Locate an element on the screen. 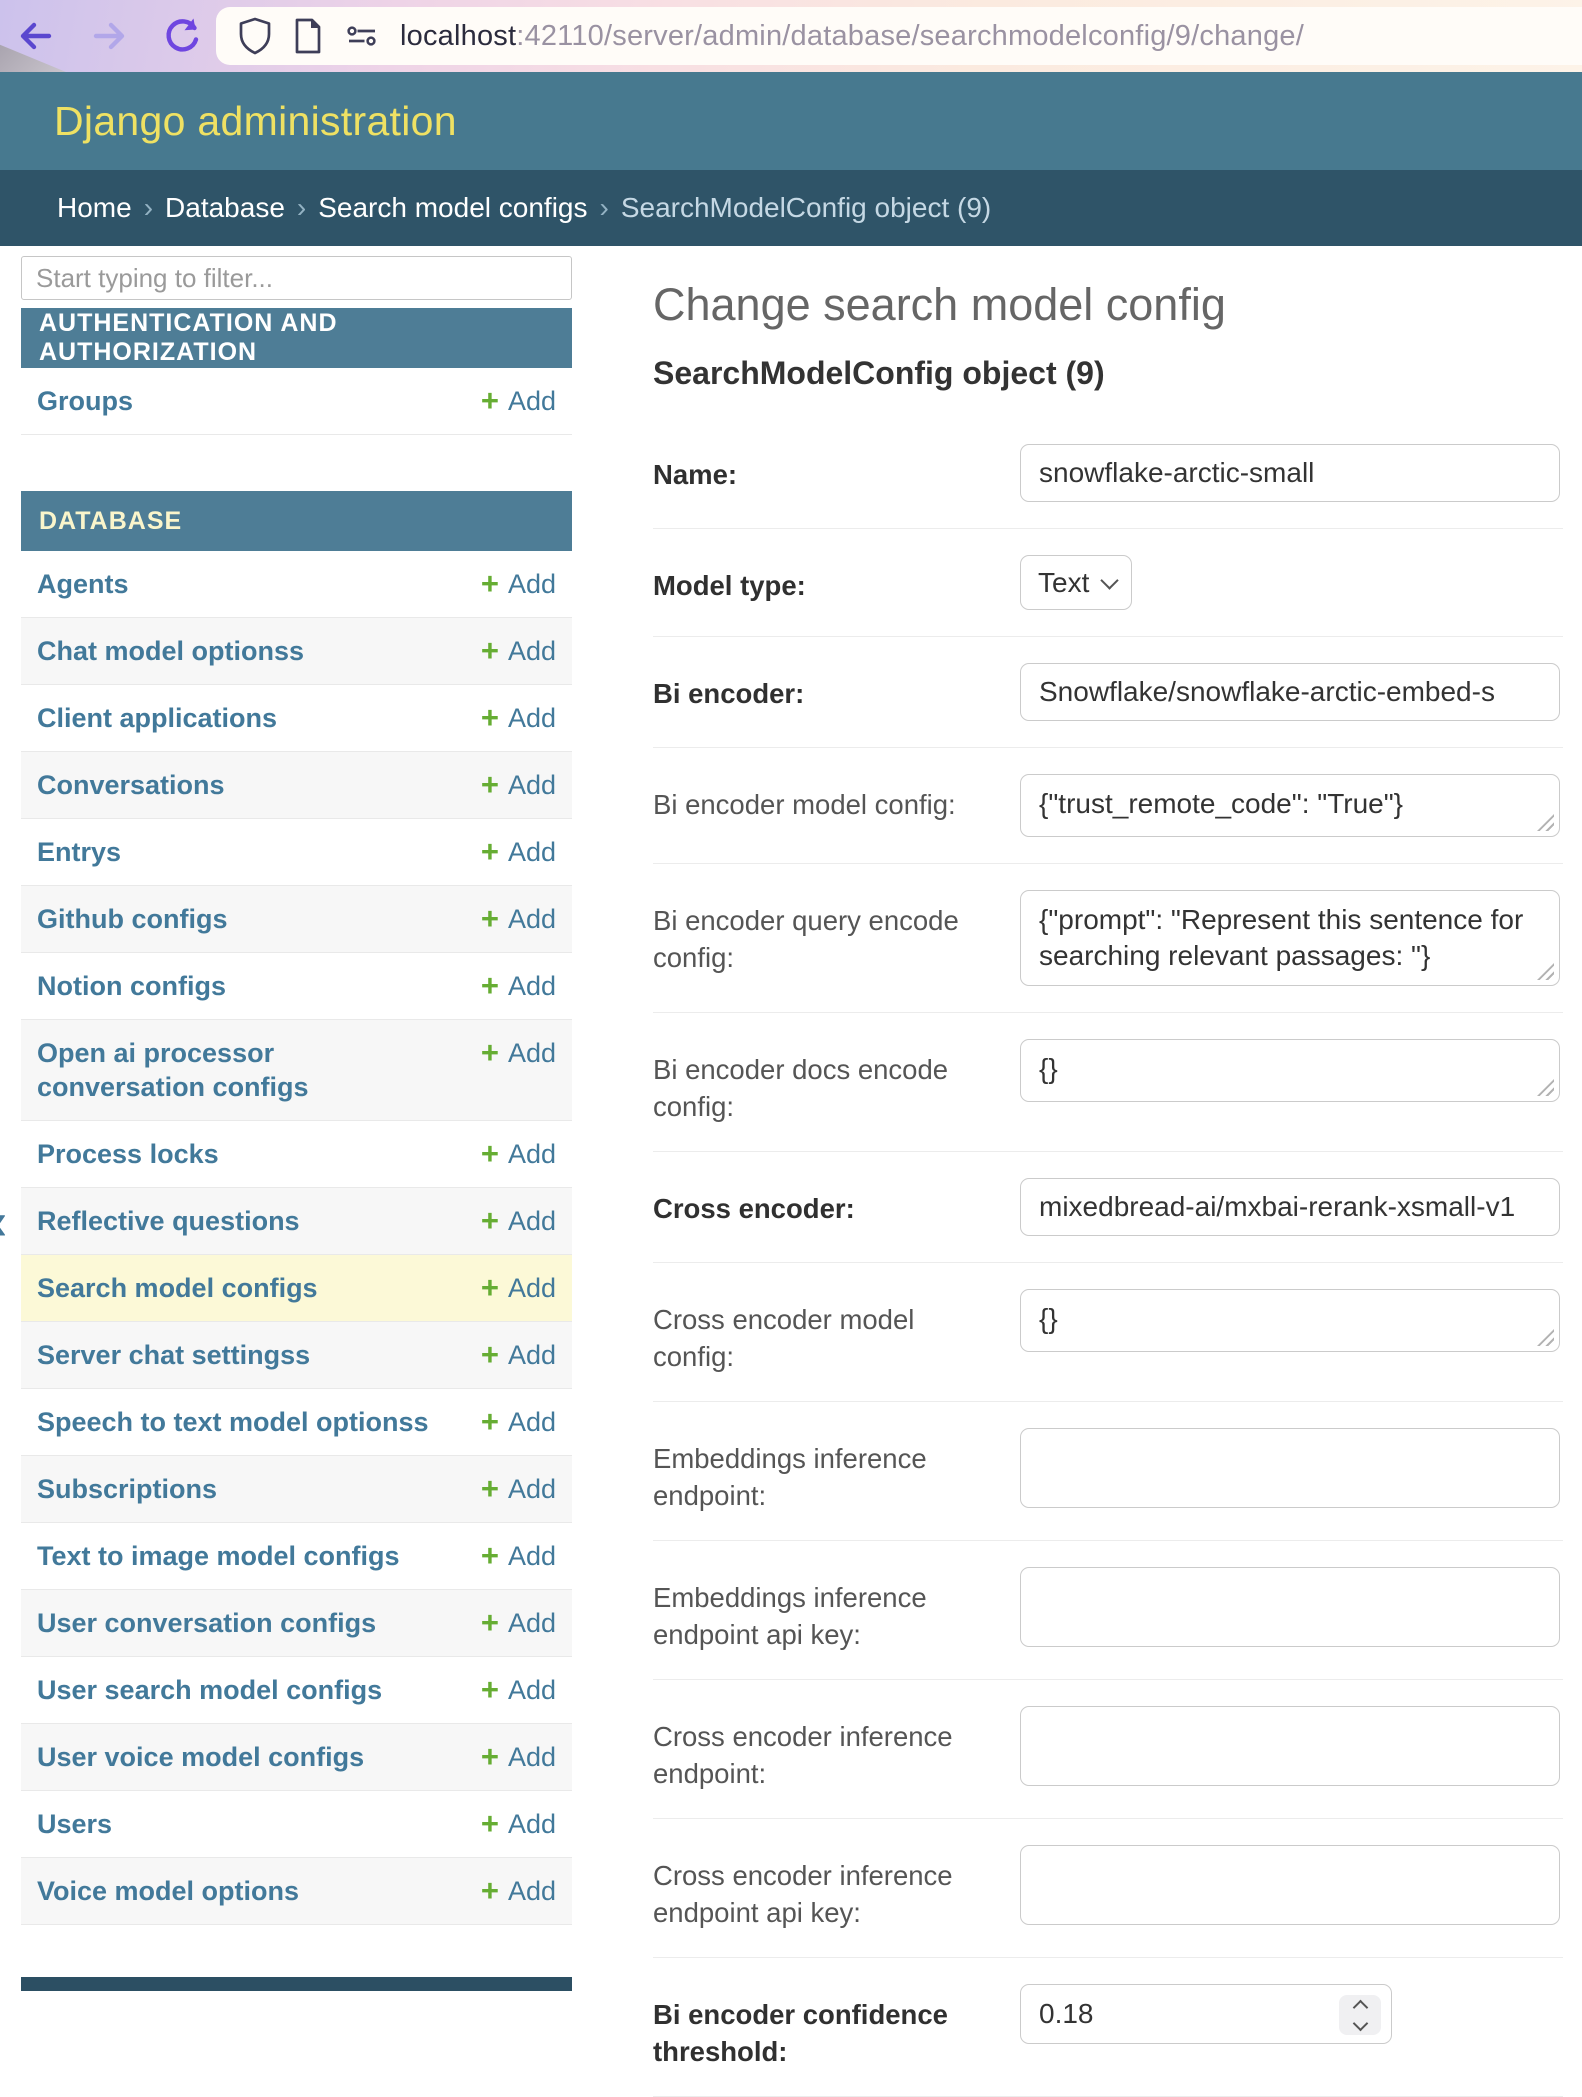  embeddings-inference-endpoint-input is located at coordinates (1290, 1468).